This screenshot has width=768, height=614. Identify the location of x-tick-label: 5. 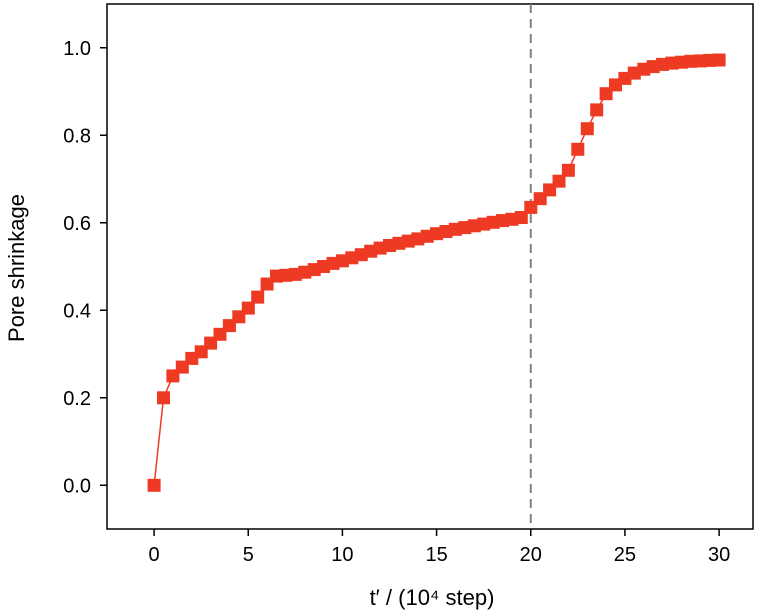
(248, 555).